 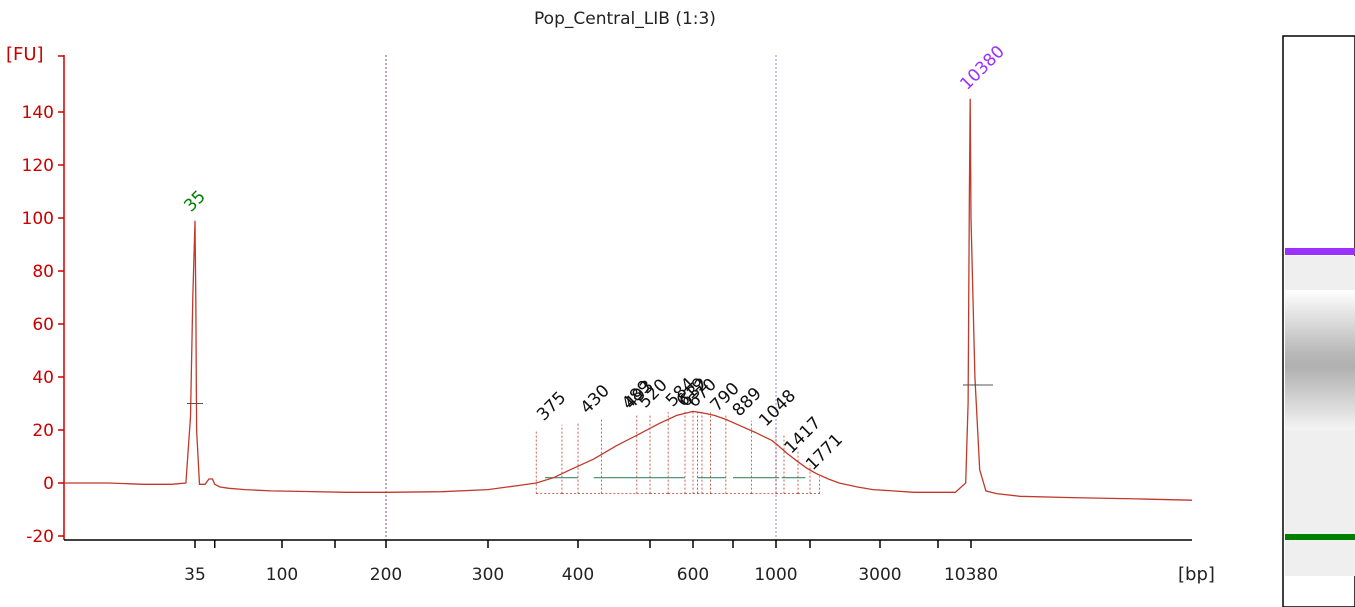 What do you see at coordinates (43, 431) in the screenshot?
I see `y-tick-label: 20` at bounding box center [43, 431].